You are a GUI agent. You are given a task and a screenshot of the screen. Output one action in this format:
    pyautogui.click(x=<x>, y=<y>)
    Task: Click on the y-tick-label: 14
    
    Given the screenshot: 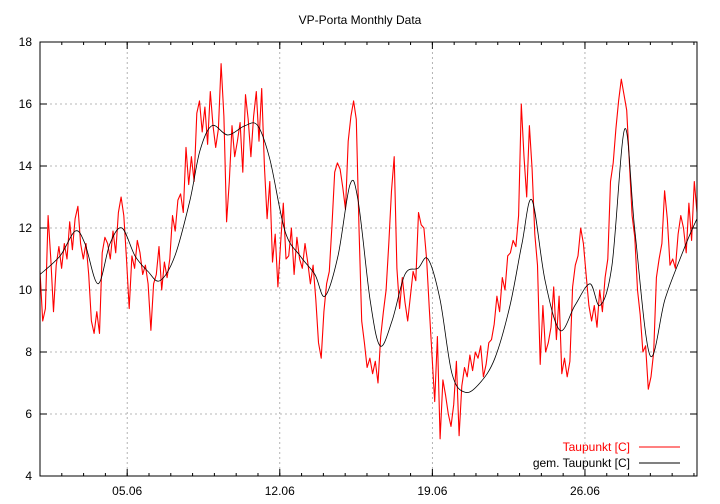 What is the action you would take?
    pyautogui.click(x=26, y=166)
    